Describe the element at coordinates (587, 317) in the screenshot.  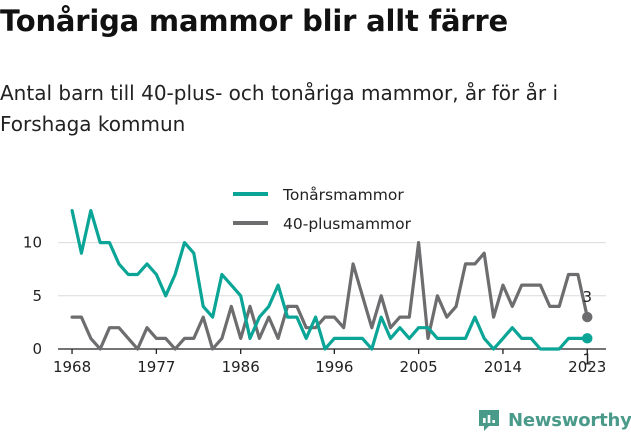
I see `end-point-forty` at that location.